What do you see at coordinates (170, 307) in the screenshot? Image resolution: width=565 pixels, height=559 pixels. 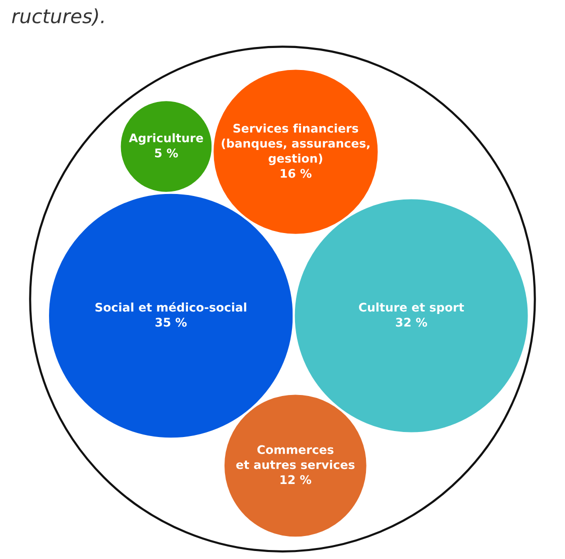 I see `category-label: Social et médico-social` at bounding box center [170, 307].